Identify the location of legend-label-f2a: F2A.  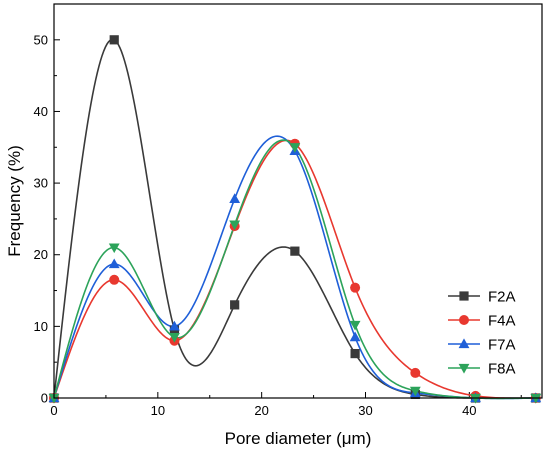
(502, 297).